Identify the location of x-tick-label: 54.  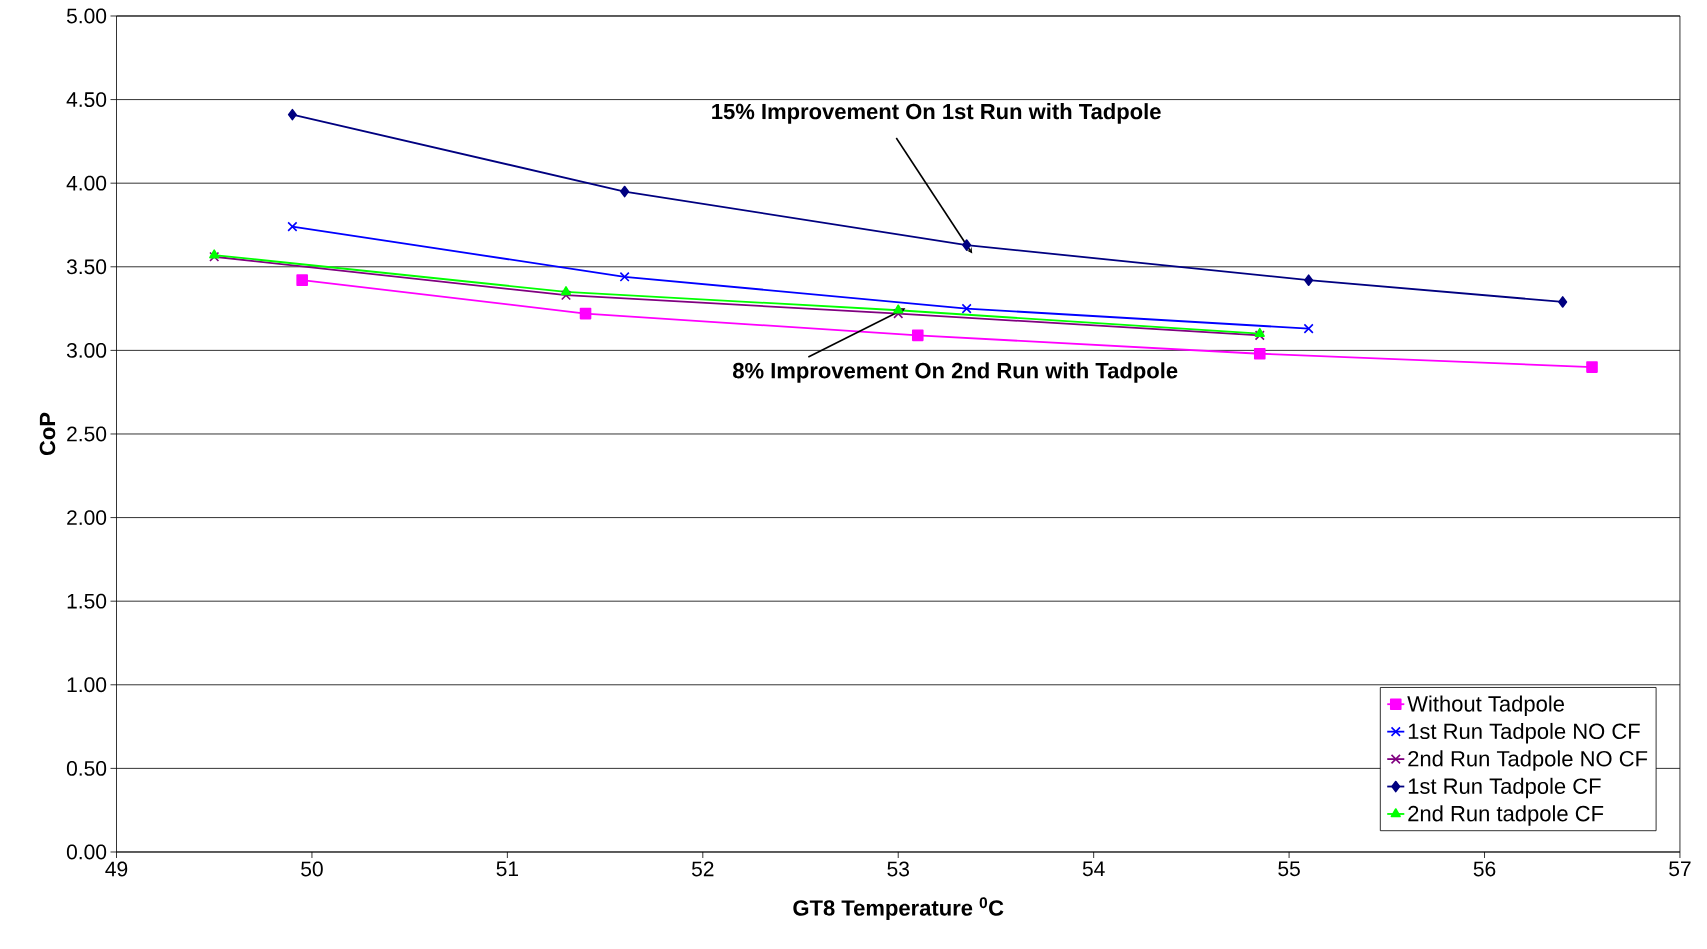
(1093, 869).